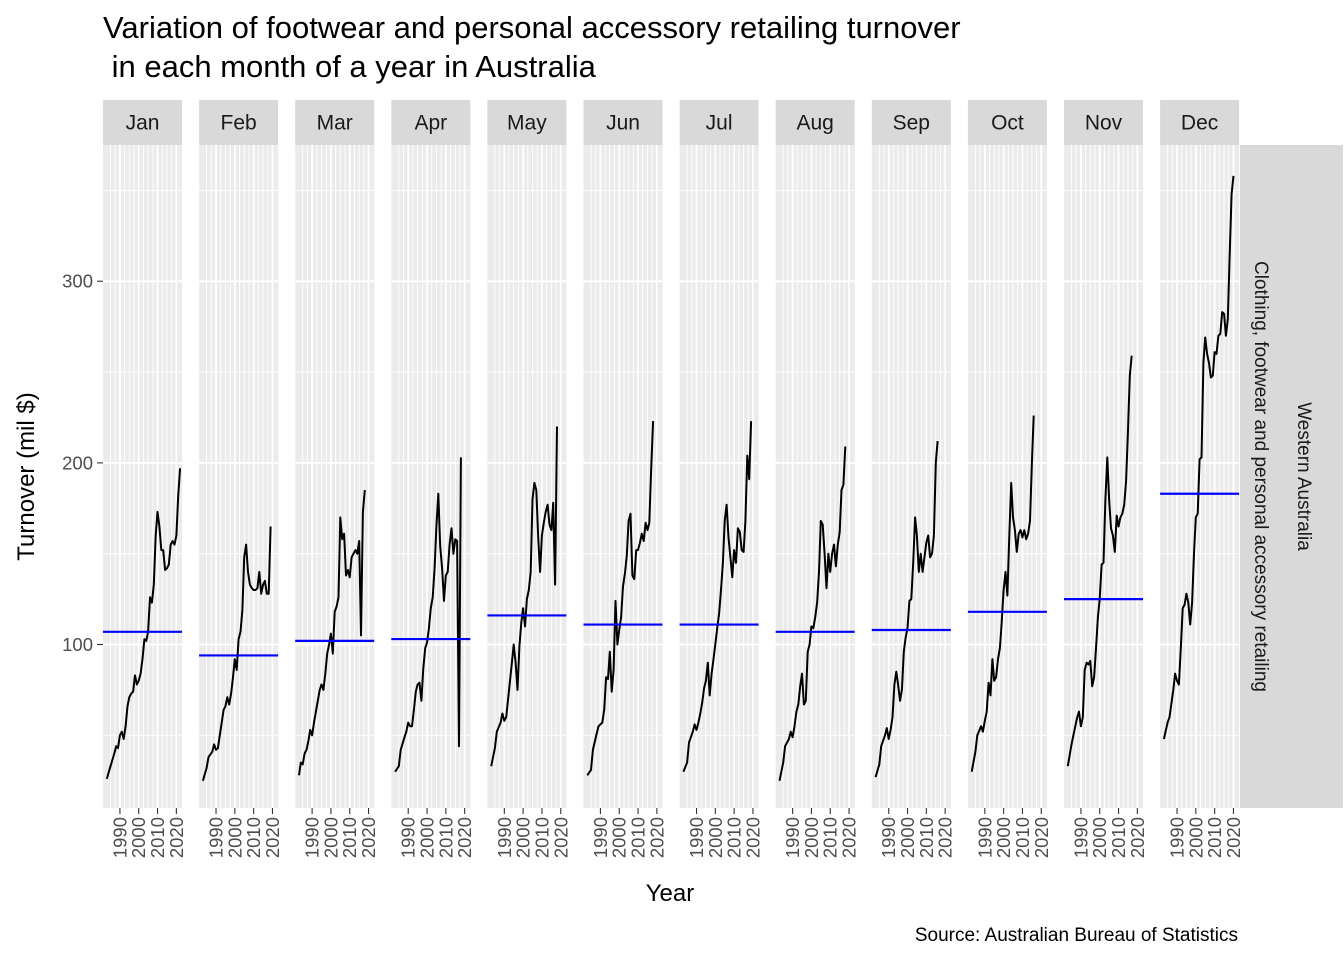 Image resolution: width=1344 pixels, height=960 pixels. Describe the element at coordinates (1104, 123) in the screenshot. I see `facet-strip-label: Nov` at that location.